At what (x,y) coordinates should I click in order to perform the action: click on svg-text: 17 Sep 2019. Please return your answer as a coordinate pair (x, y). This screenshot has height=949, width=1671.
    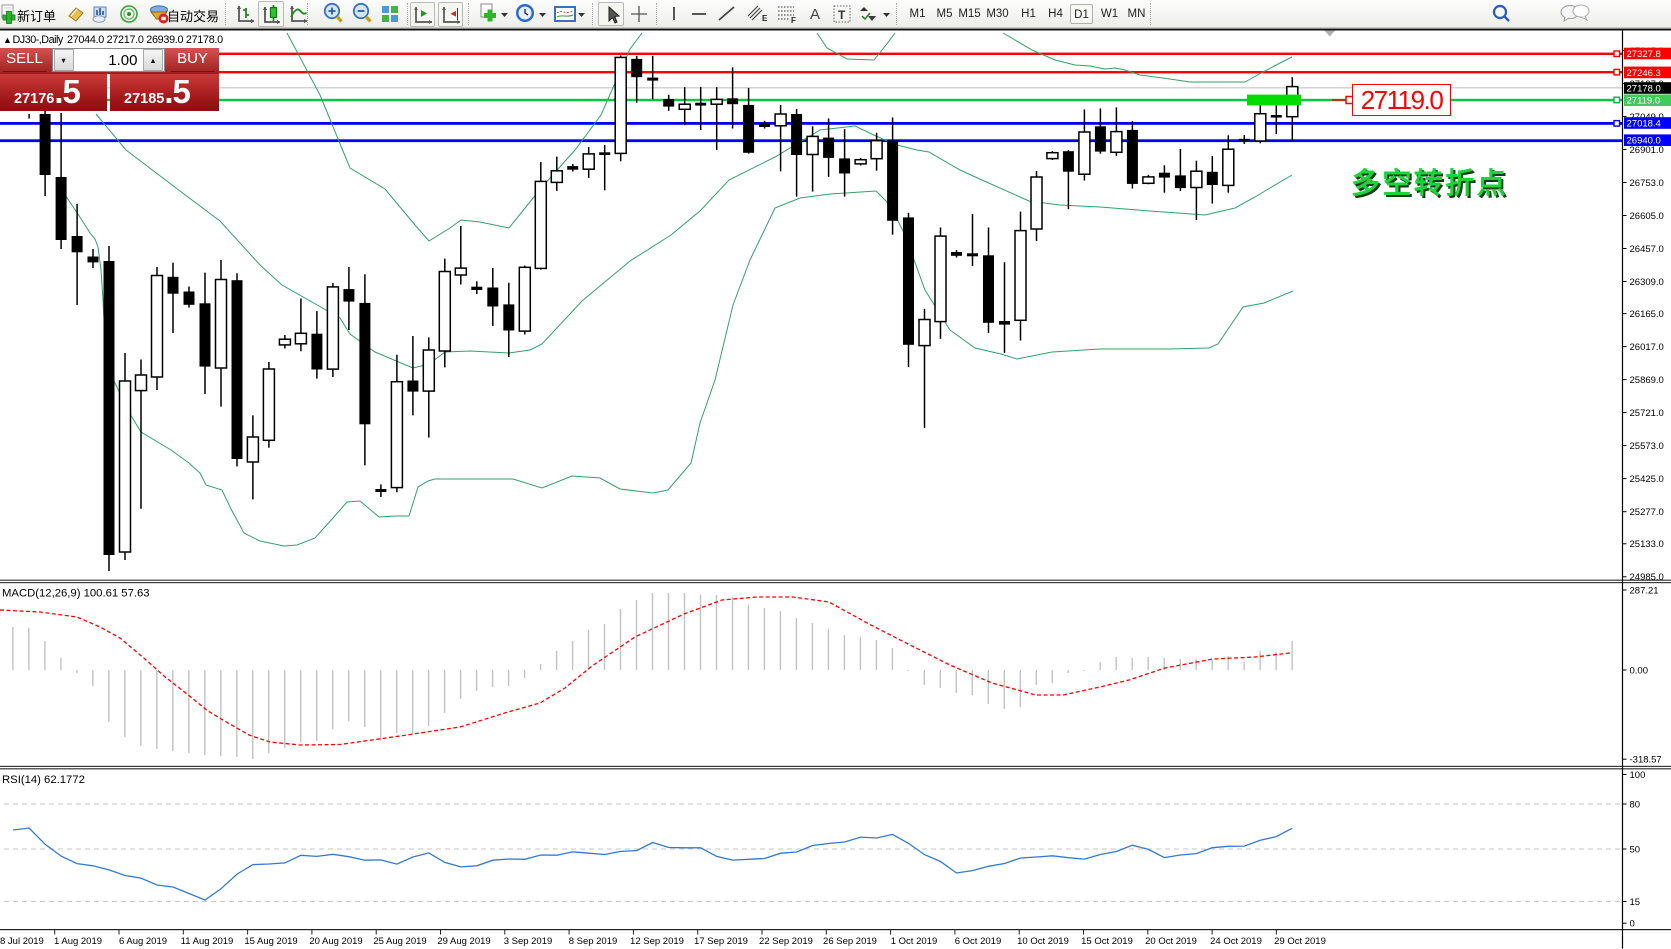
    Looking at the image, I should click on (721, 941).